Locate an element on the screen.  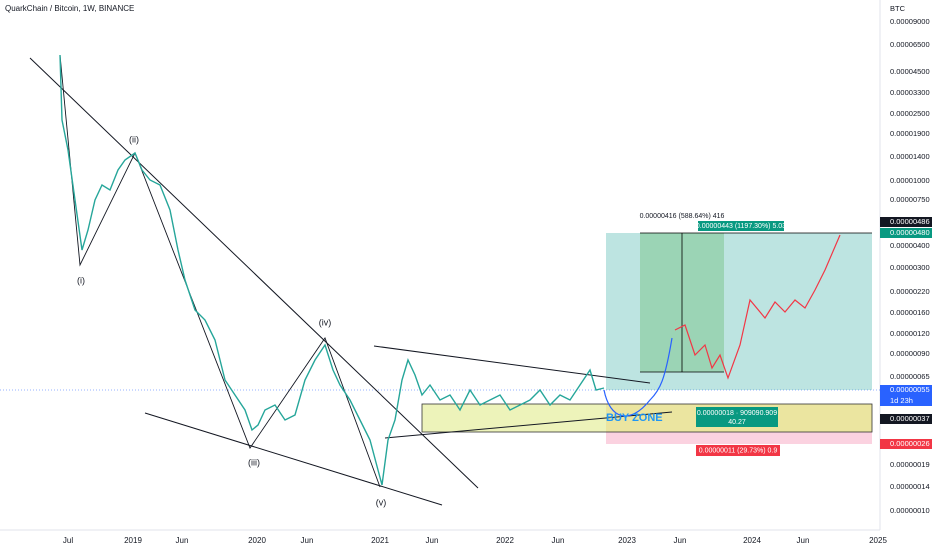
price-label: 0.00001900 is located at coordinates (910, 133).